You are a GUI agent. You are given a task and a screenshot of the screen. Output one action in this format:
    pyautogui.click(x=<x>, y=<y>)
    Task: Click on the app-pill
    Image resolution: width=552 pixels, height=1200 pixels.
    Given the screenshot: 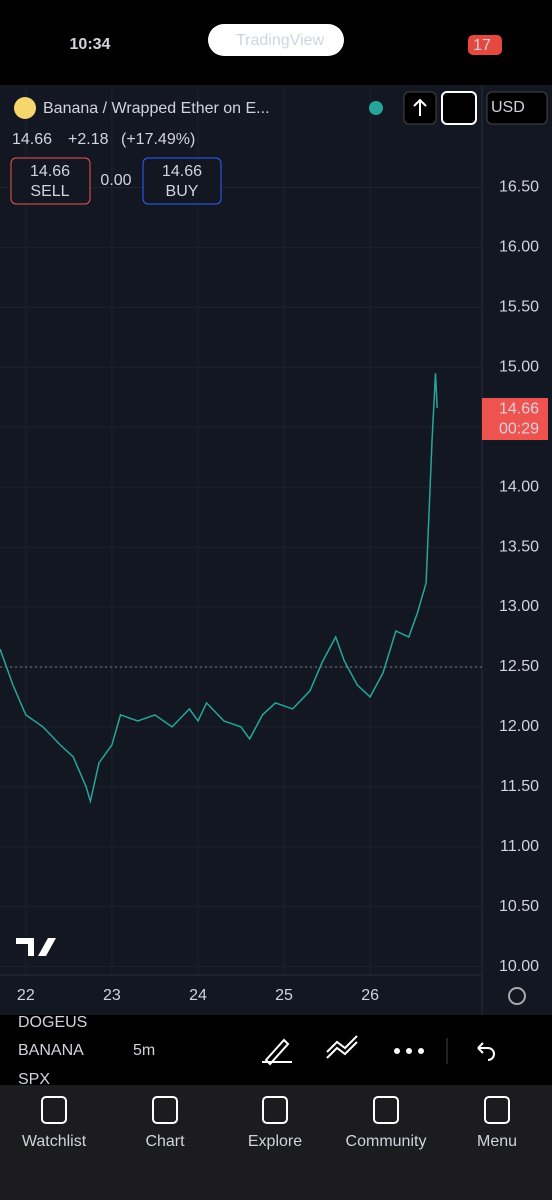 What is the action you would take?
    pyautogui.click(x=276, y=40)
    